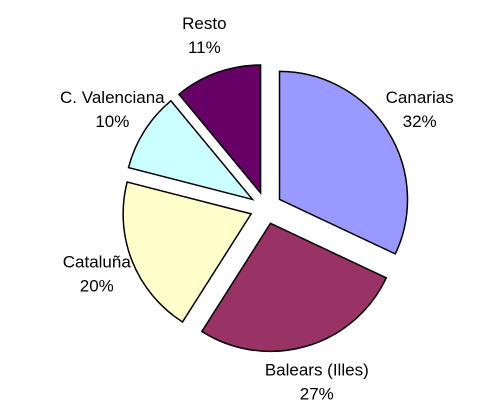  What do you see at coordinates (317, 393) in the screenshot?
I see `slice-value-label: 27%` at bounding box center [317, 393].